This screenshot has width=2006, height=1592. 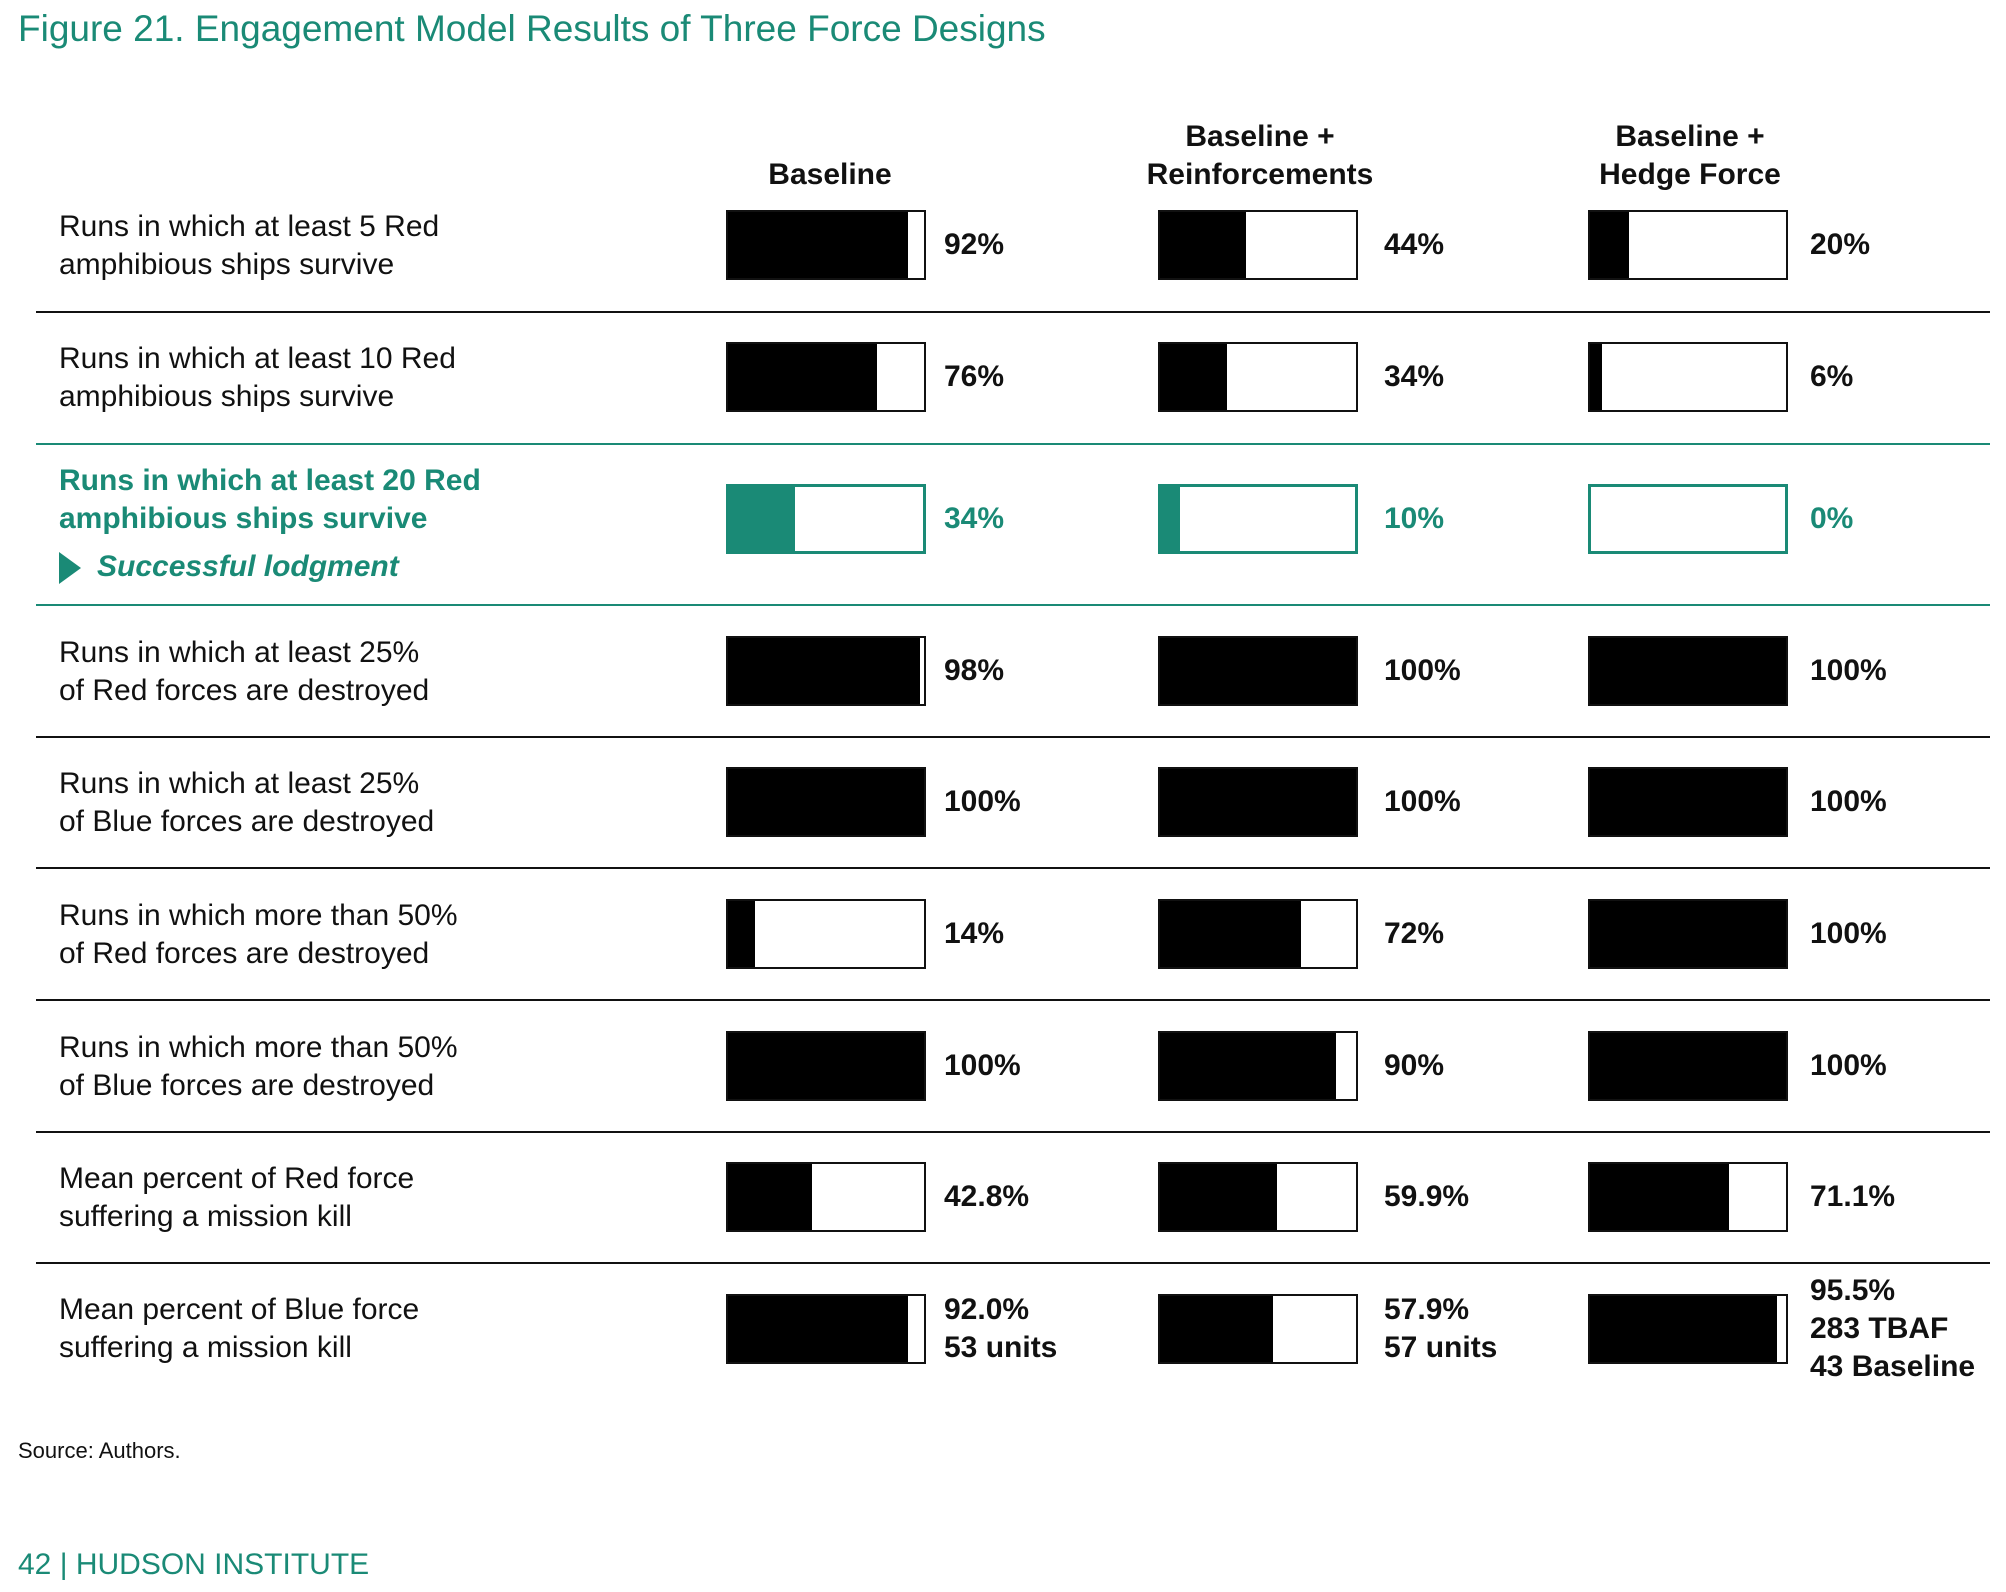 I want to click on row-label-line: Mean percent of Blue force, so click(x=239, y=1309).